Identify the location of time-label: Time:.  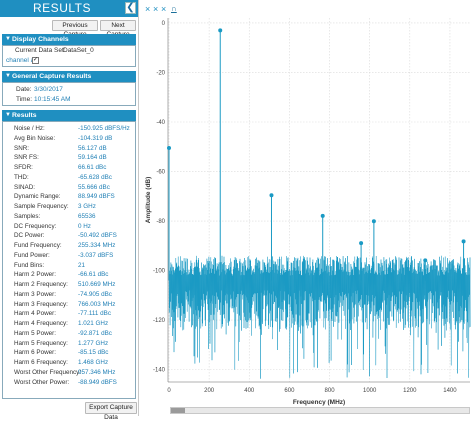
(24, 99).